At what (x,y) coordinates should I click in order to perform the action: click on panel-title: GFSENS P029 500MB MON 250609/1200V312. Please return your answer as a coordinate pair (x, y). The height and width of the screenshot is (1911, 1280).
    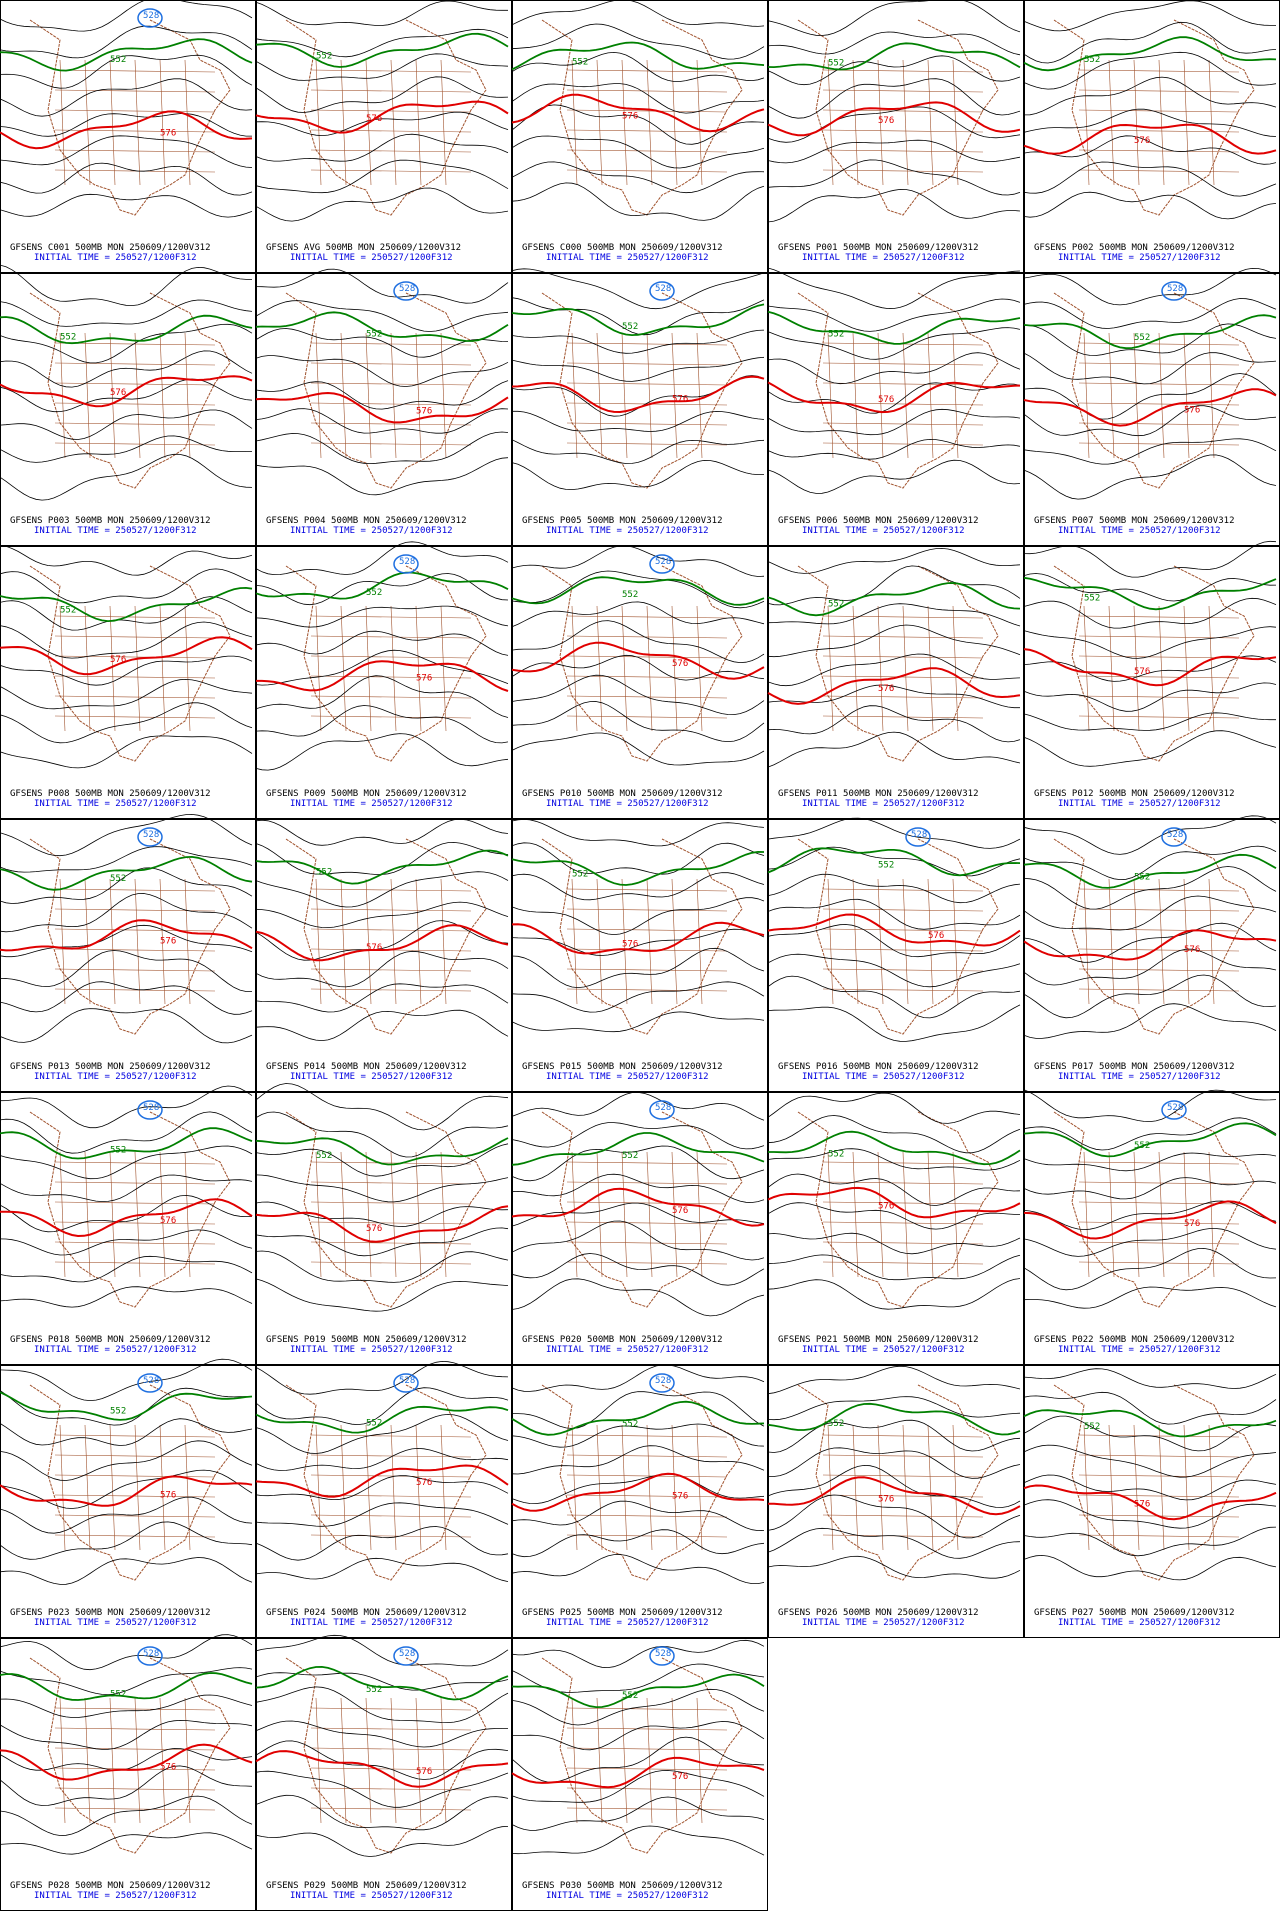
    Looking at the image, I should click on (366, 1886).